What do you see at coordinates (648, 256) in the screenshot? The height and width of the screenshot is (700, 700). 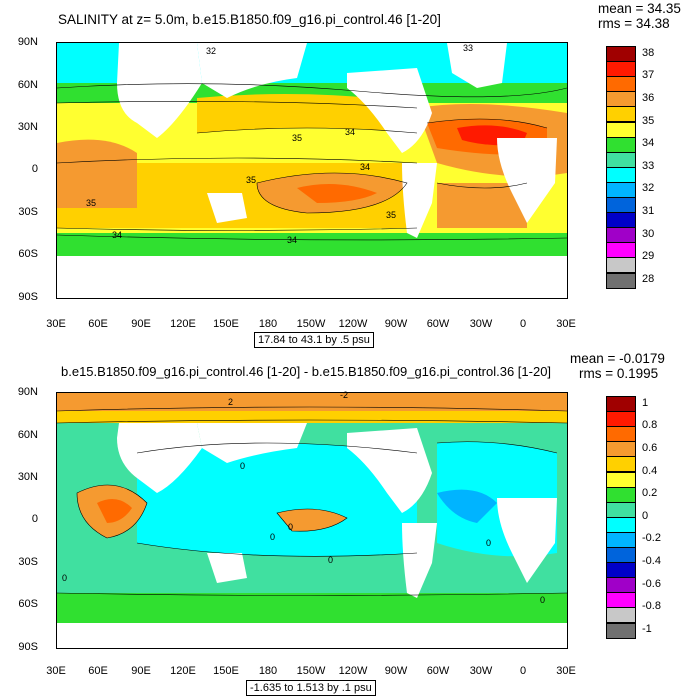 I see `colorbar-label: 29` at bounding box center [648, 256].